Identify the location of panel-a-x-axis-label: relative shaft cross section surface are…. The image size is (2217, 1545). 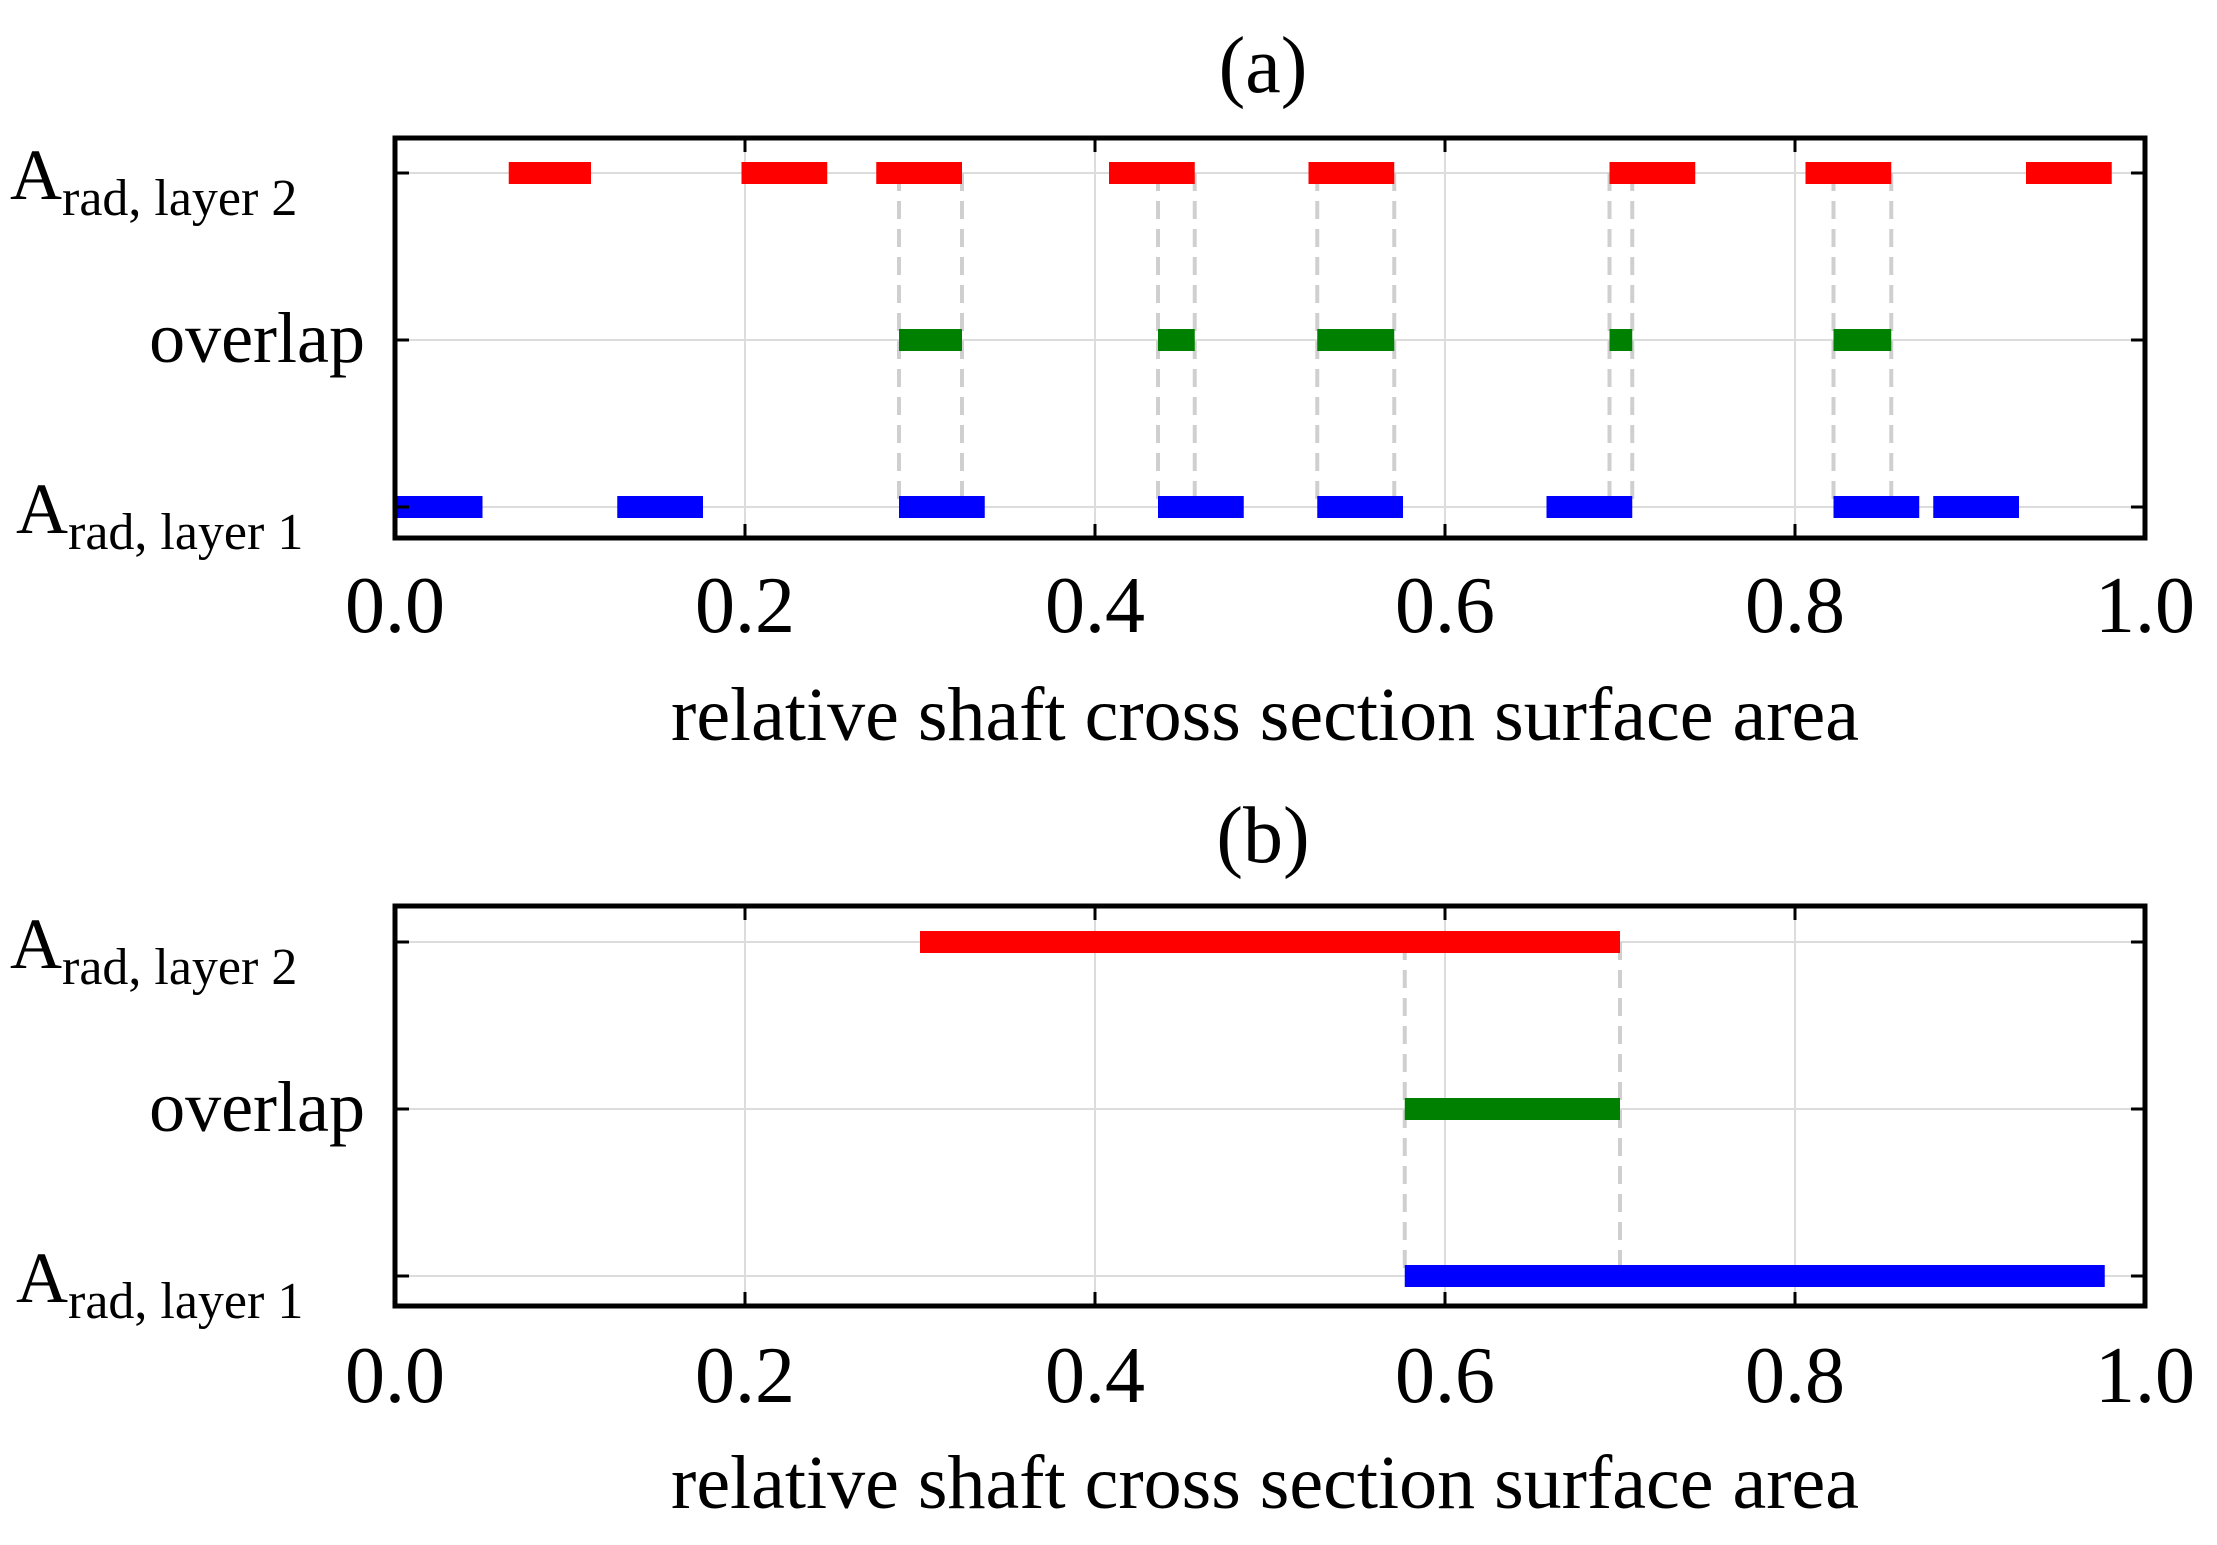
(1265, 715).